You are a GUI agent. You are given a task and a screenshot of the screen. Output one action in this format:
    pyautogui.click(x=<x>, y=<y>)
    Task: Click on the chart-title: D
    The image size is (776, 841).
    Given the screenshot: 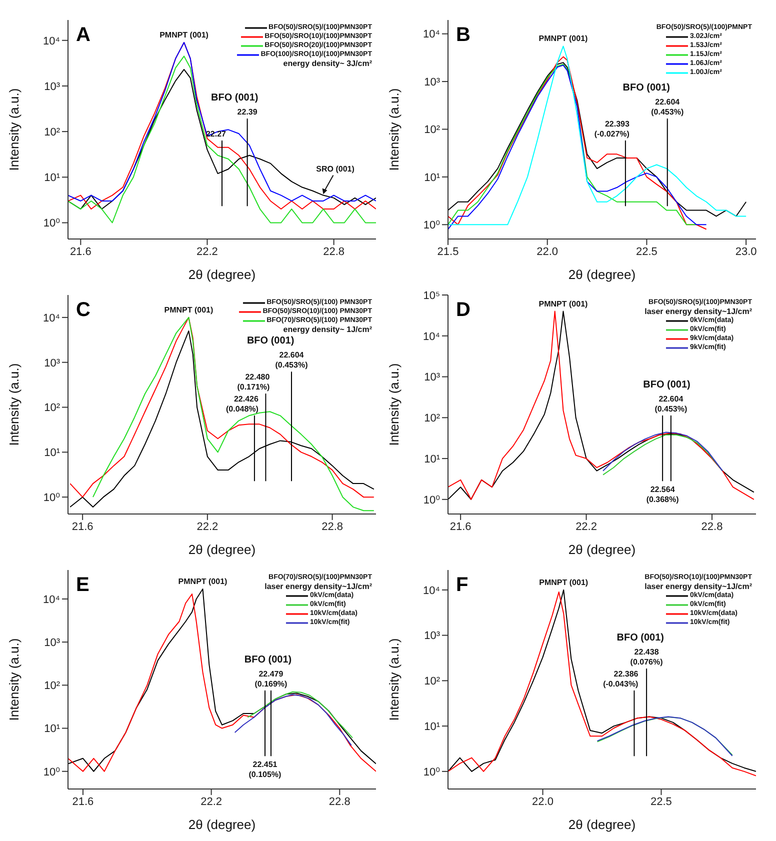 What is the action you would take?
    pyautogui.click(x=463, y=310)
    